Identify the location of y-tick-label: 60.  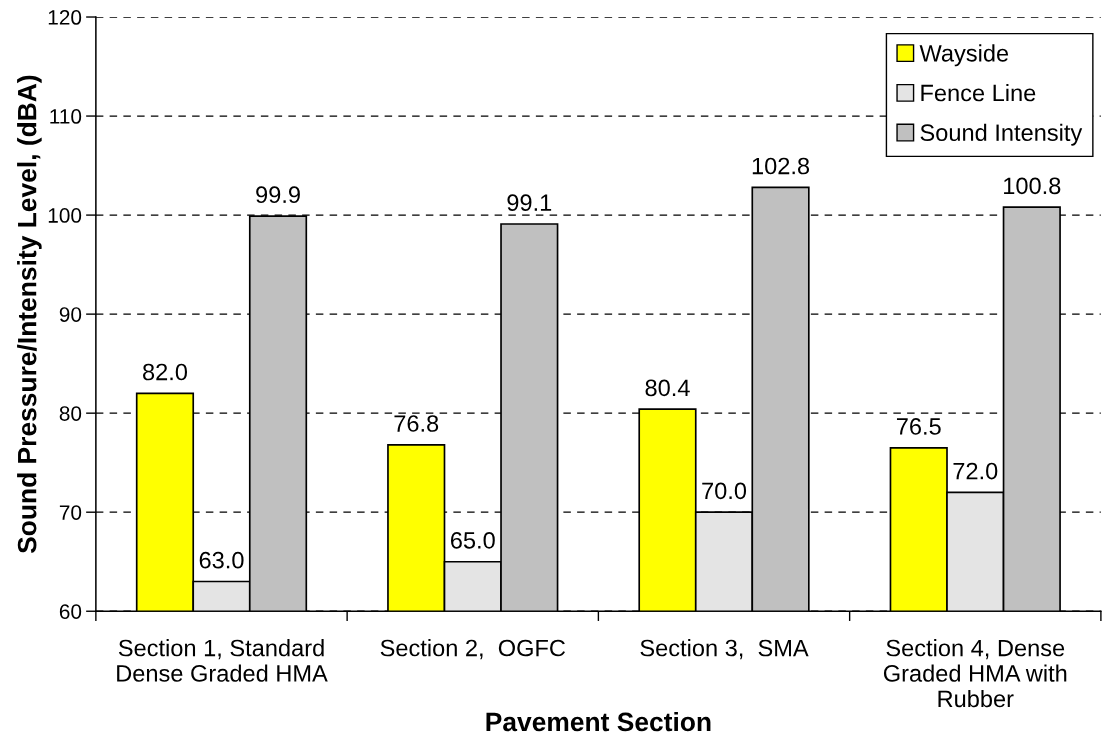
(70, 611).